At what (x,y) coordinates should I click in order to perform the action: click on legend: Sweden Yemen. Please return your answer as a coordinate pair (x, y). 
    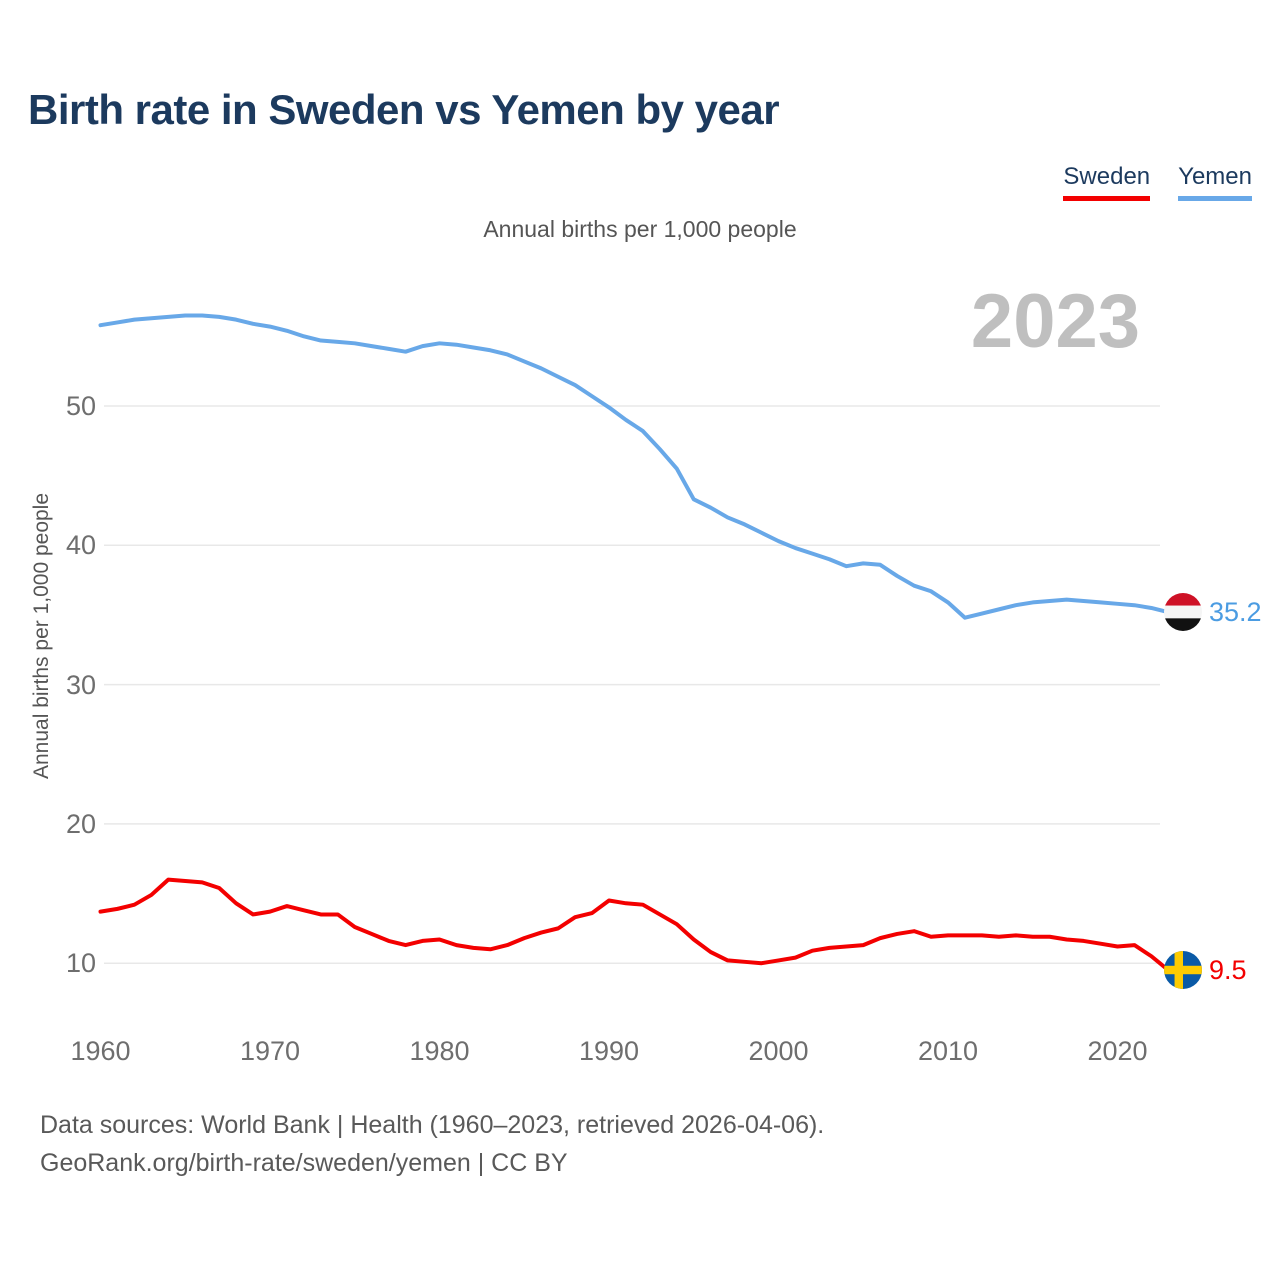
    Looking at the image, I should click on (1157, 182).